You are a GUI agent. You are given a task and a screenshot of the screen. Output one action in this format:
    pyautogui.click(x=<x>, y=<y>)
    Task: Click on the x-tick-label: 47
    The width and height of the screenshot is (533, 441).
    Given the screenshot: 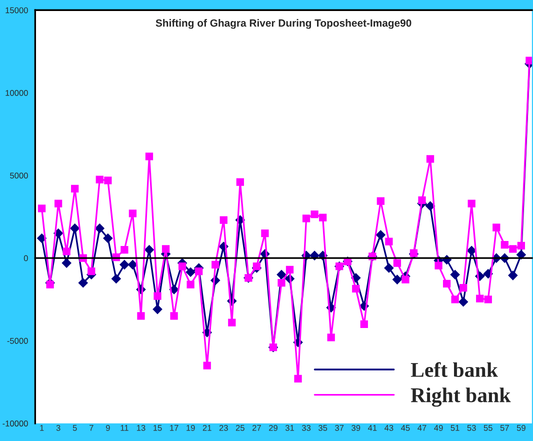 What is the action you would take?
    pyautogui.click(x=422, y=428)
    